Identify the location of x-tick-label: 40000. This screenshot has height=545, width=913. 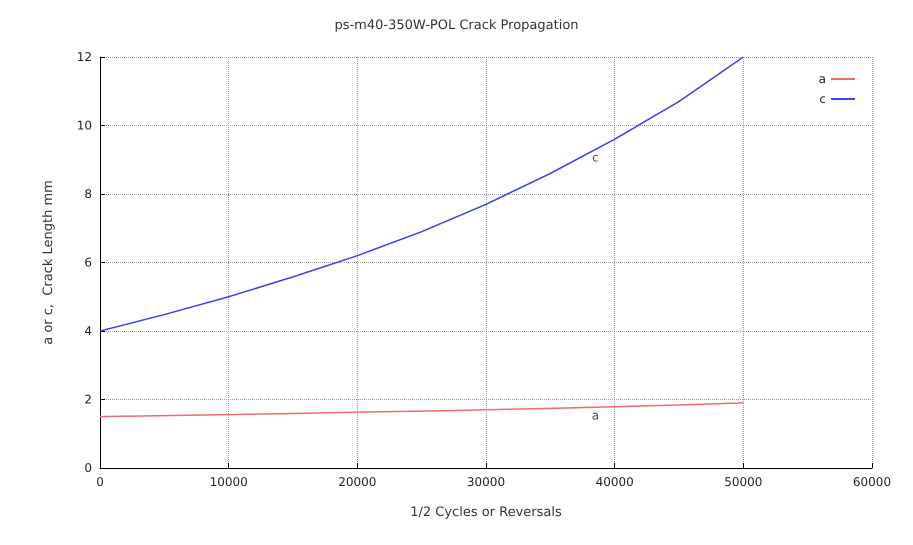
(615, 482).